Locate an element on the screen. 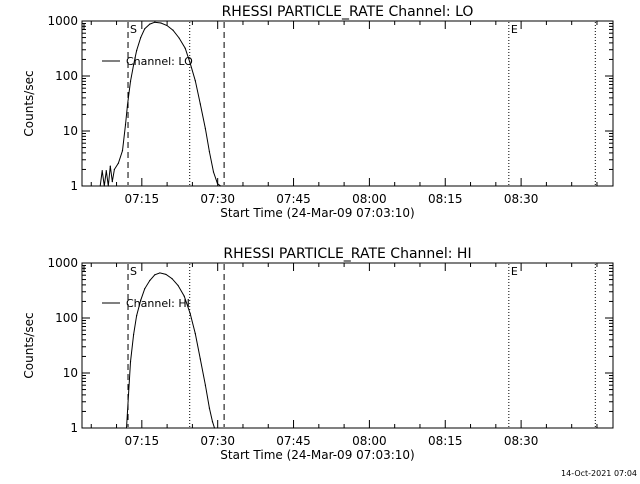 The height and width of the screenshot is (484, 640). series-line is located at coordinates (160, 104).